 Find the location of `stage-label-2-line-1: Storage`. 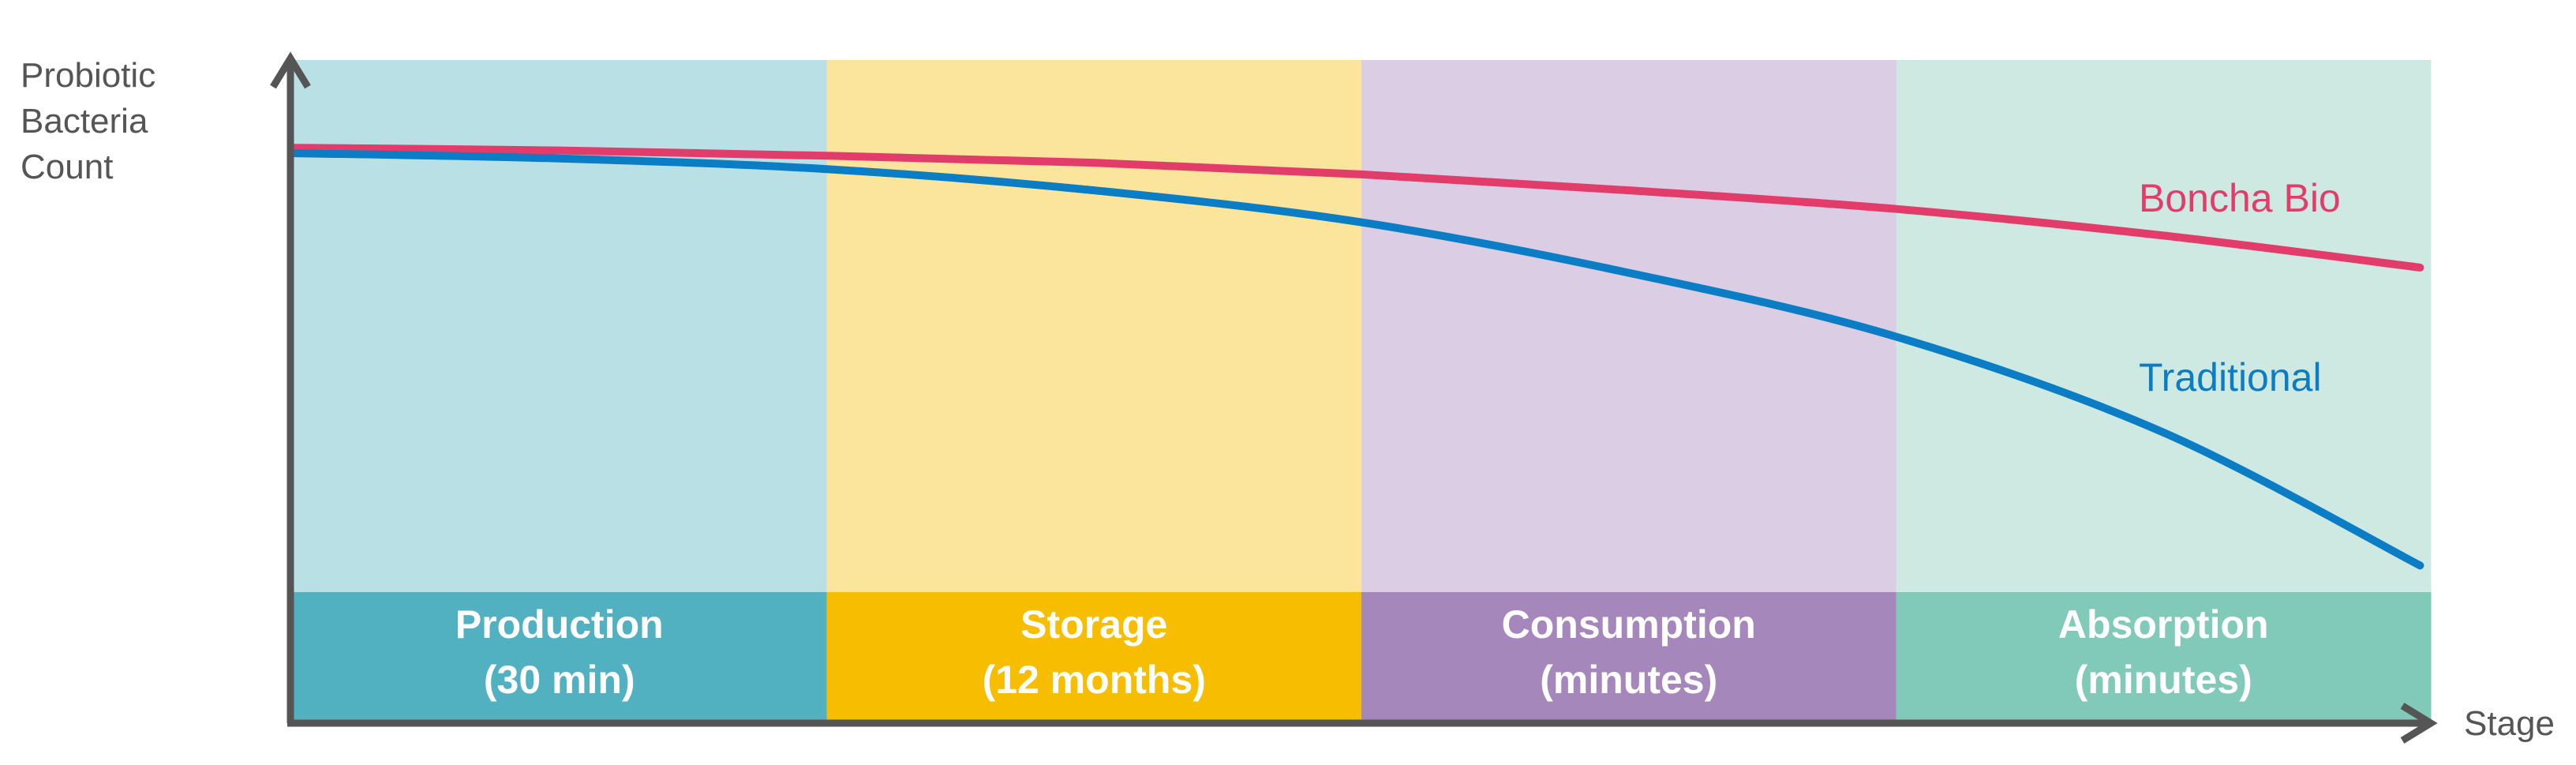

stage-label-2-line-1: Storage is located at coordinates (1093, 624).